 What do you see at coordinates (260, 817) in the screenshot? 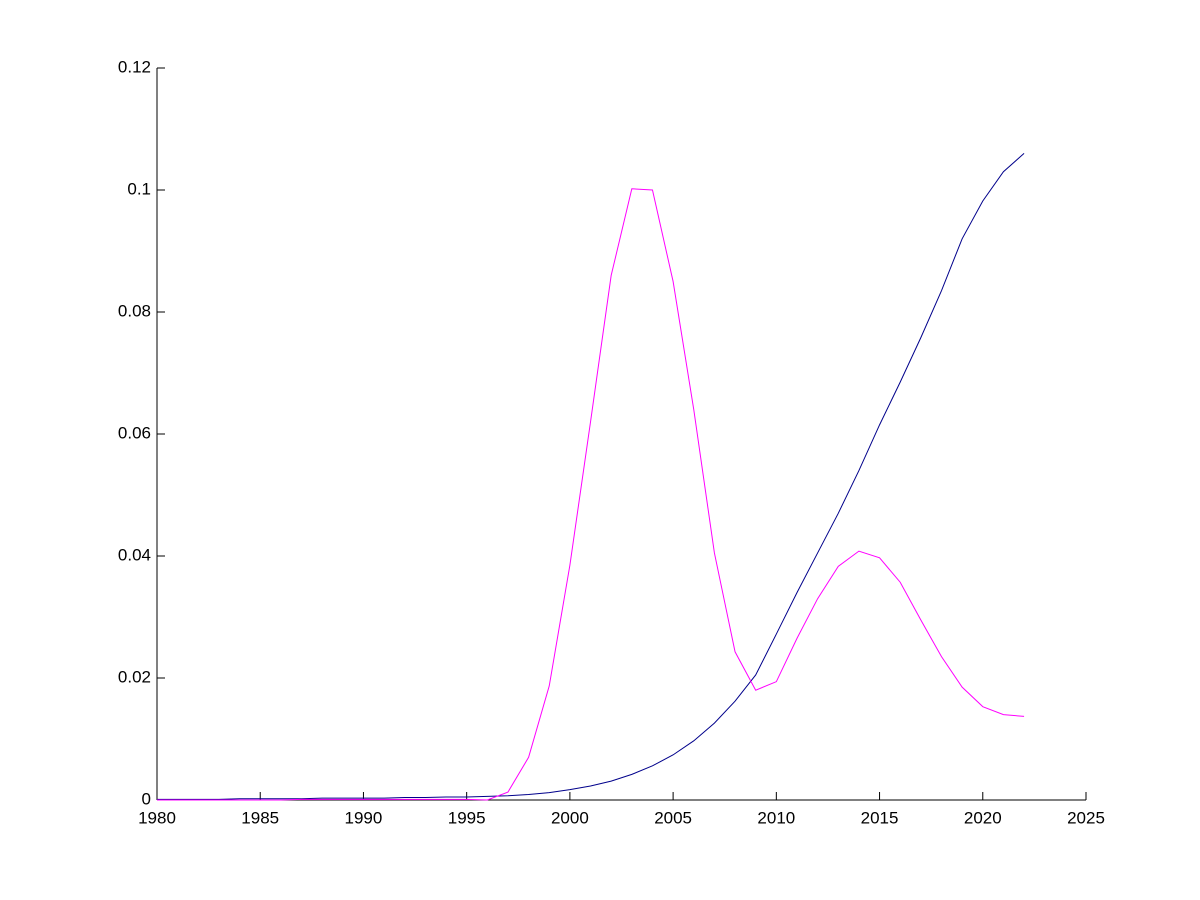
I see `x-tick-label: 1985` at bounding box center [260, 817].